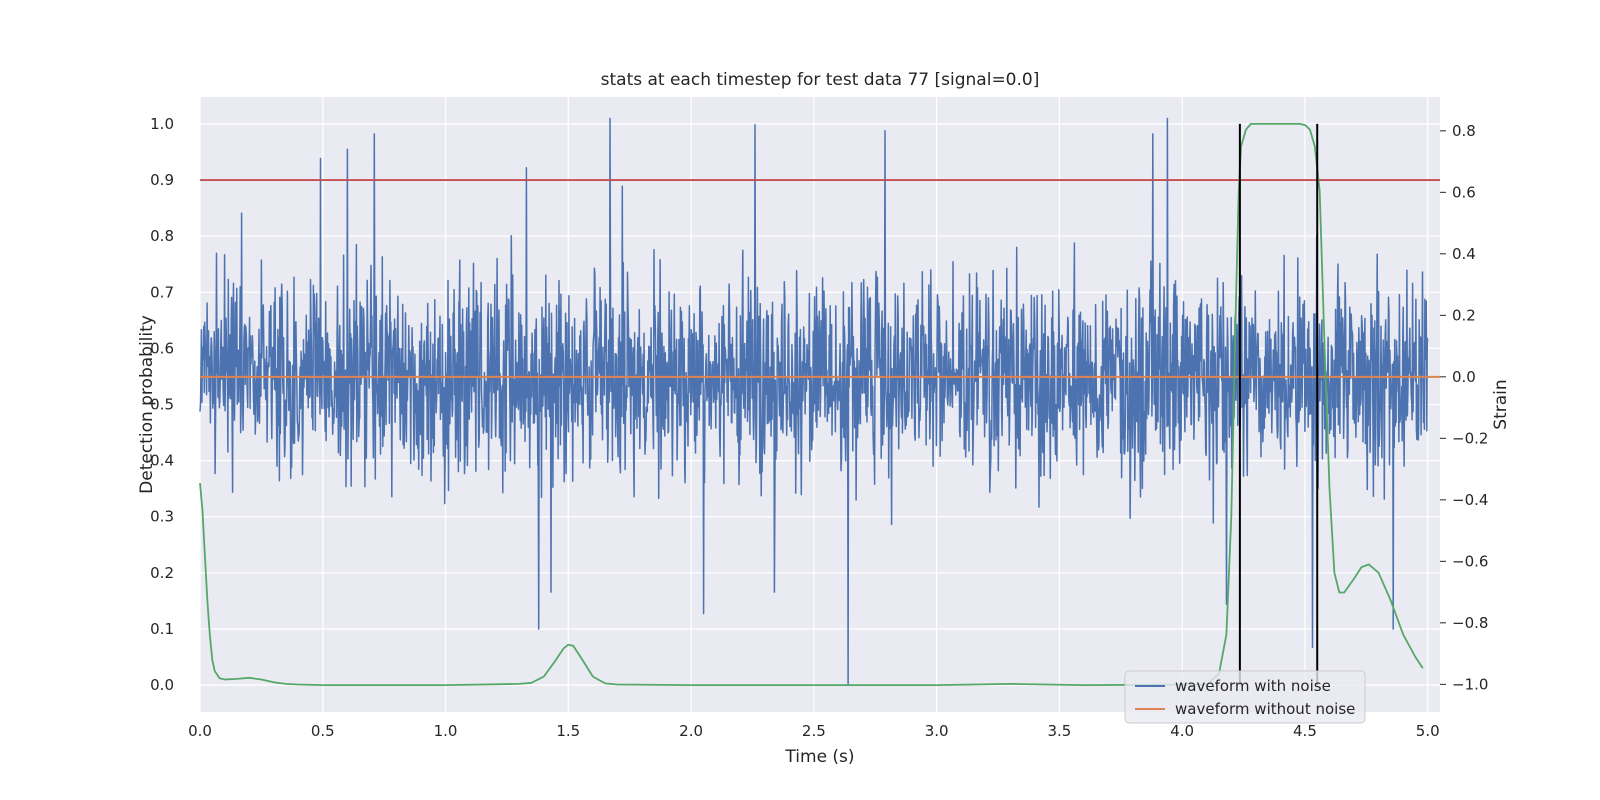 This screenshot has width=1600, height=800. Describe the element at coordinates (162, 573) in the screenshot. I see `y-left-tick-label: 0.2` at that location.